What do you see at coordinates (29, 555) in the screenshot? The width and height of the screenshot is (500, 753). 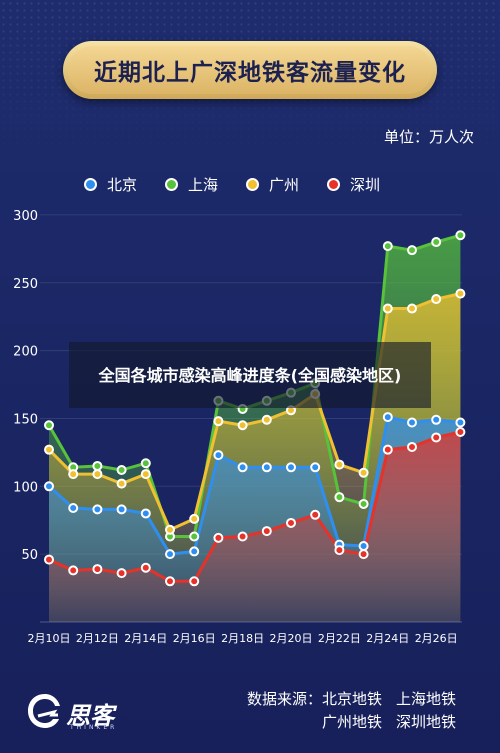 I see `y-tick-label: 50` at bounding box center [29, 555].